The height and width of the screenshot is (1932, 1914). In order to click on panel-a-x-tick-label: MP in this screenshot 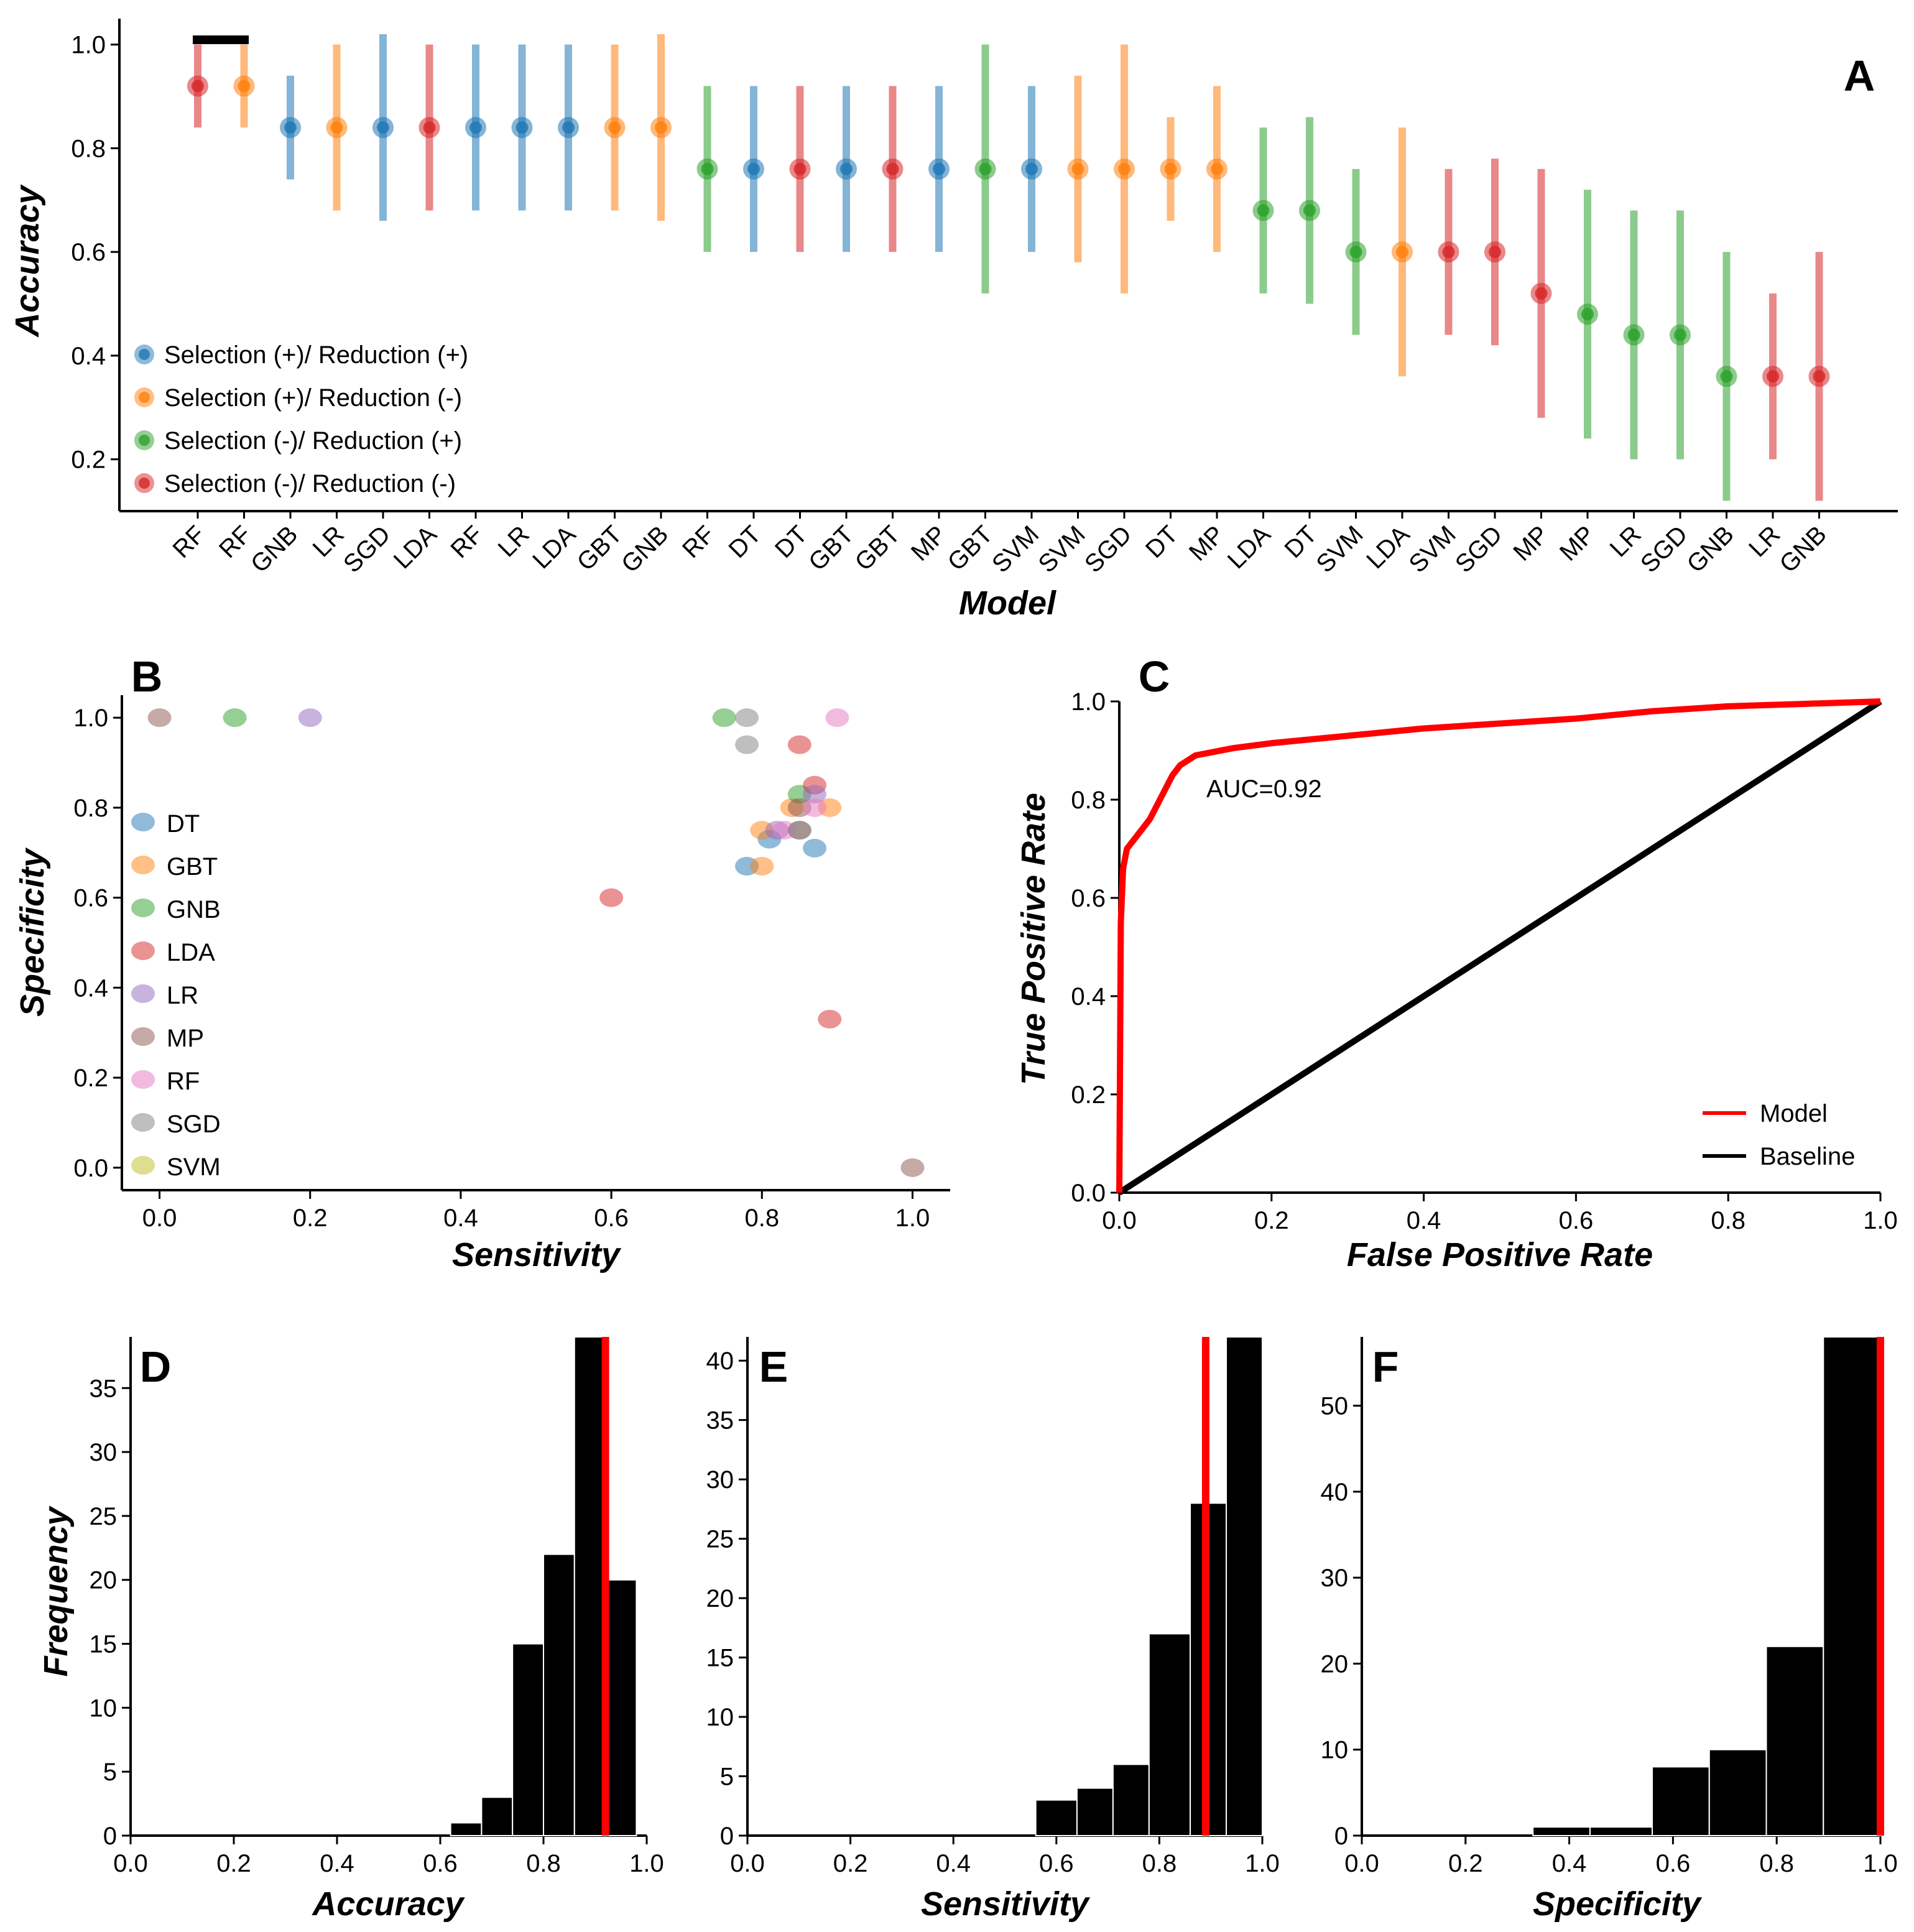, I will do `click(1578, 543)`.